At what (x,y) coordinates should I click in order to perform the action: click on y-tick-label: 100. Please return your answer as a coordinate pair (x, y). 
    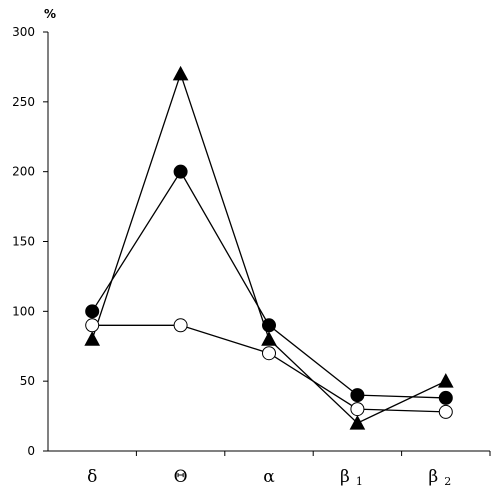
    Looking at the image, I should click on (23, 311).